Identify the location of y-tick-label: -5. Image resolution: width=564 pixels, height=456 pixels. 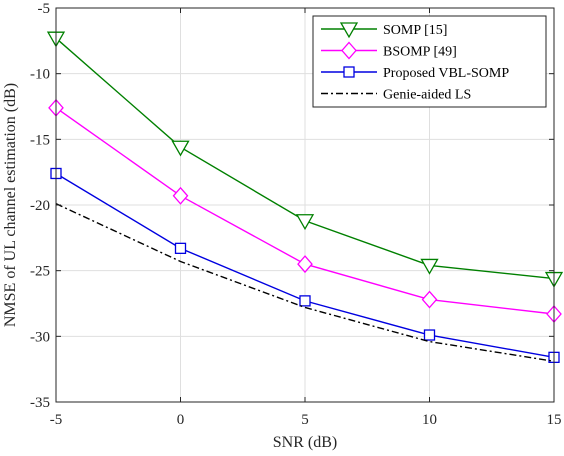
(44, 9).